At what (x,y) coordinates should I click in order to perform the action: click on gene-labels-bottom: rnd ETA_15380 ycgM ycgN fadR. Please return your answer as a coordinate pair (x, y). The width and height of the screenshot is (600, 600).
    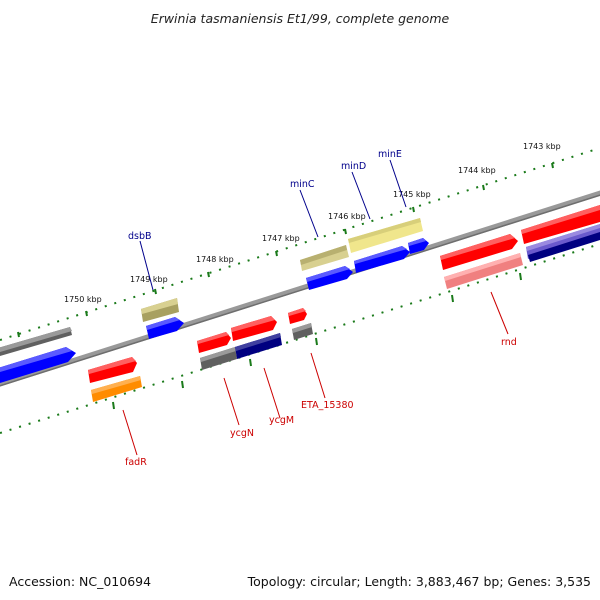
    Looking at the image, I should click on (321, 402).